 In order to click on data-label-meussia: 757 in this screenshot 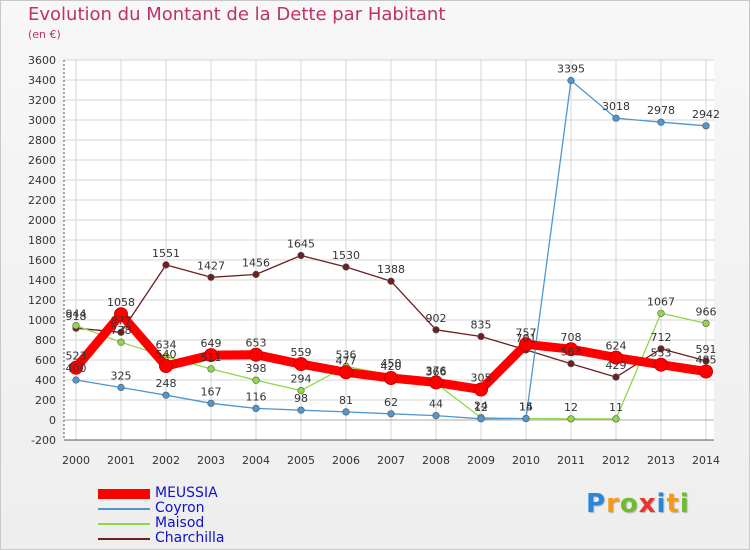, I will do `click(526, 332)`.